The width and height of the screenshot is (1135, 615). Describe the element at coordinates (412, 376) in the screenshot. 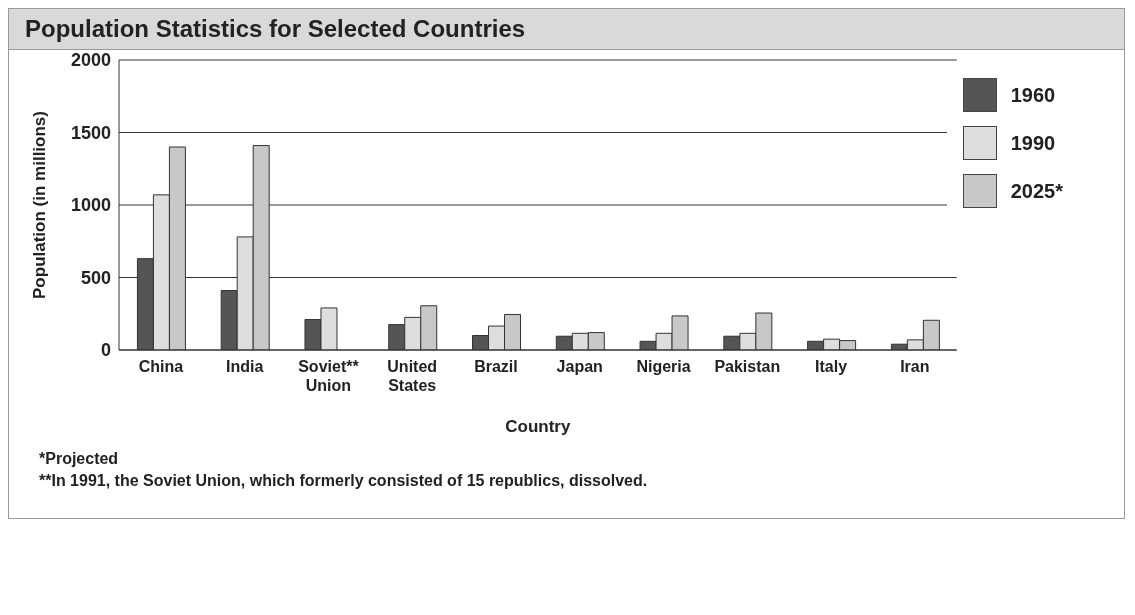

I see `x-tick-label: United States` at that location.